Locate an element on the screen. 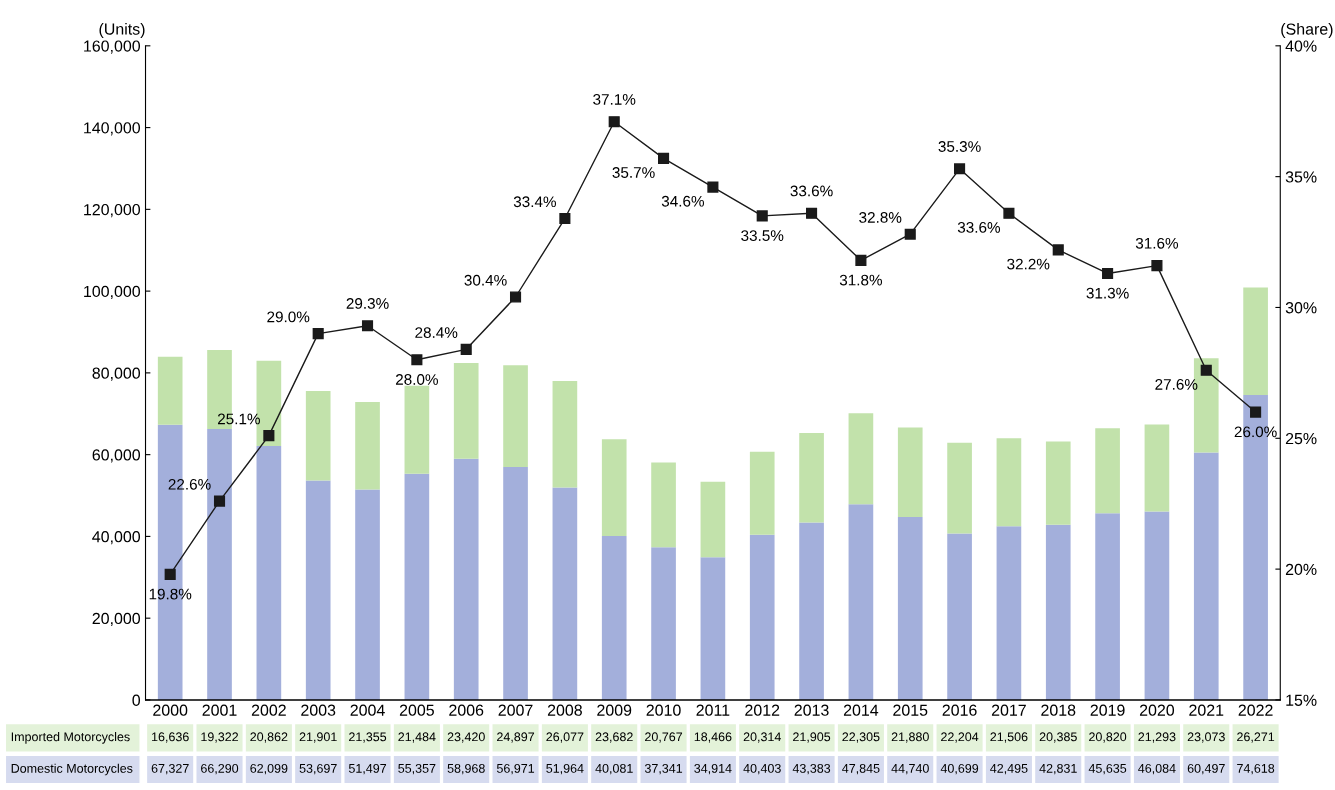 This screenshot has height=790, width=1335. data-label: 21,293 is located at coordinates (1157, 737).